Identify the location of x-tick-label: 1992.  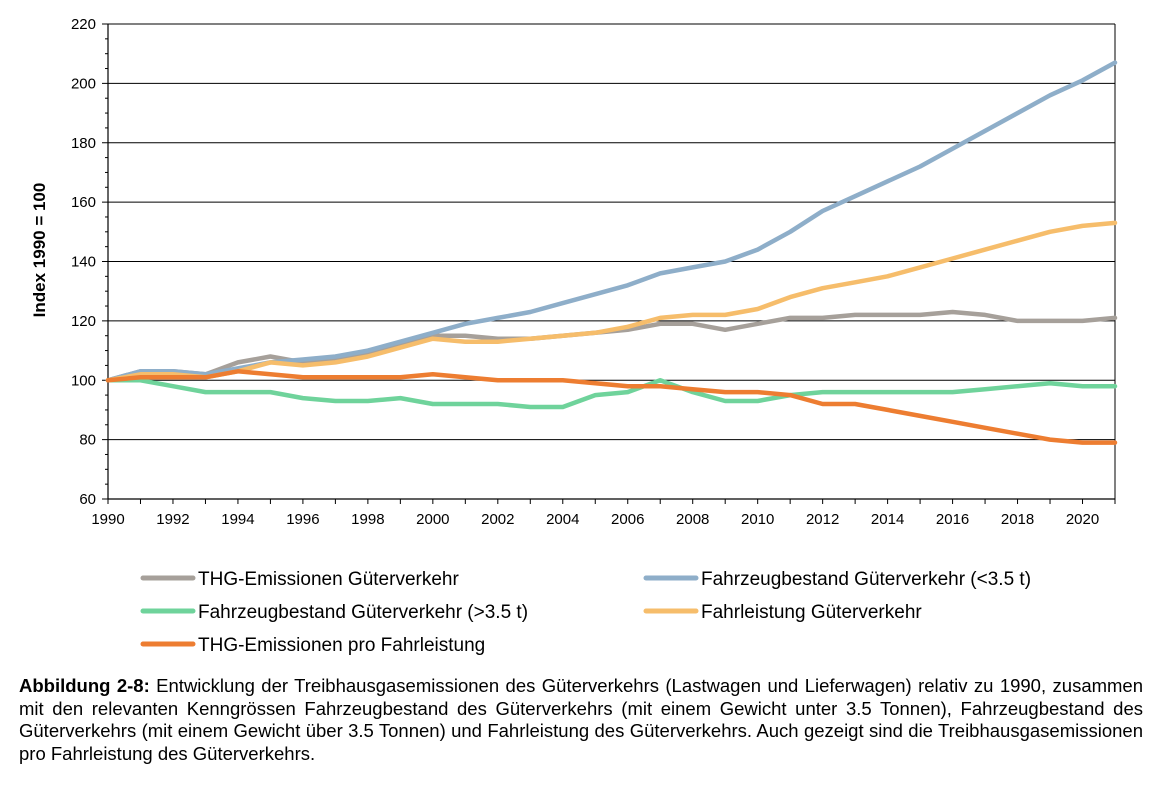
(172, 519).